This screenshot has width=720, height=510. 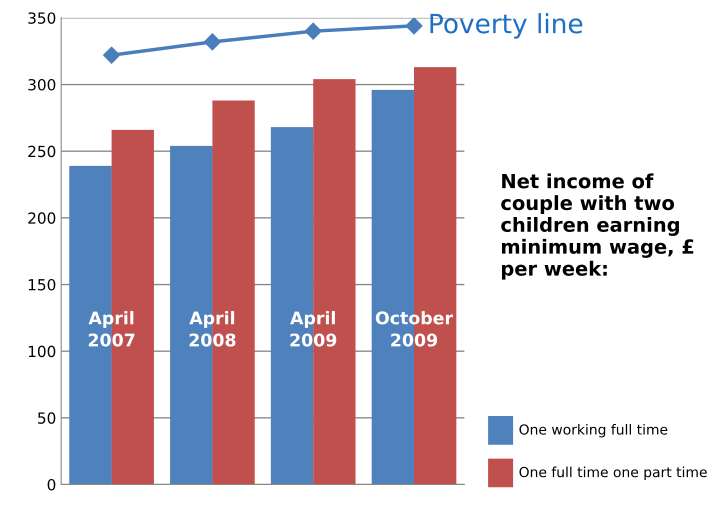 I want to click on legend-label: One working full time, so click(x=593, y=431).